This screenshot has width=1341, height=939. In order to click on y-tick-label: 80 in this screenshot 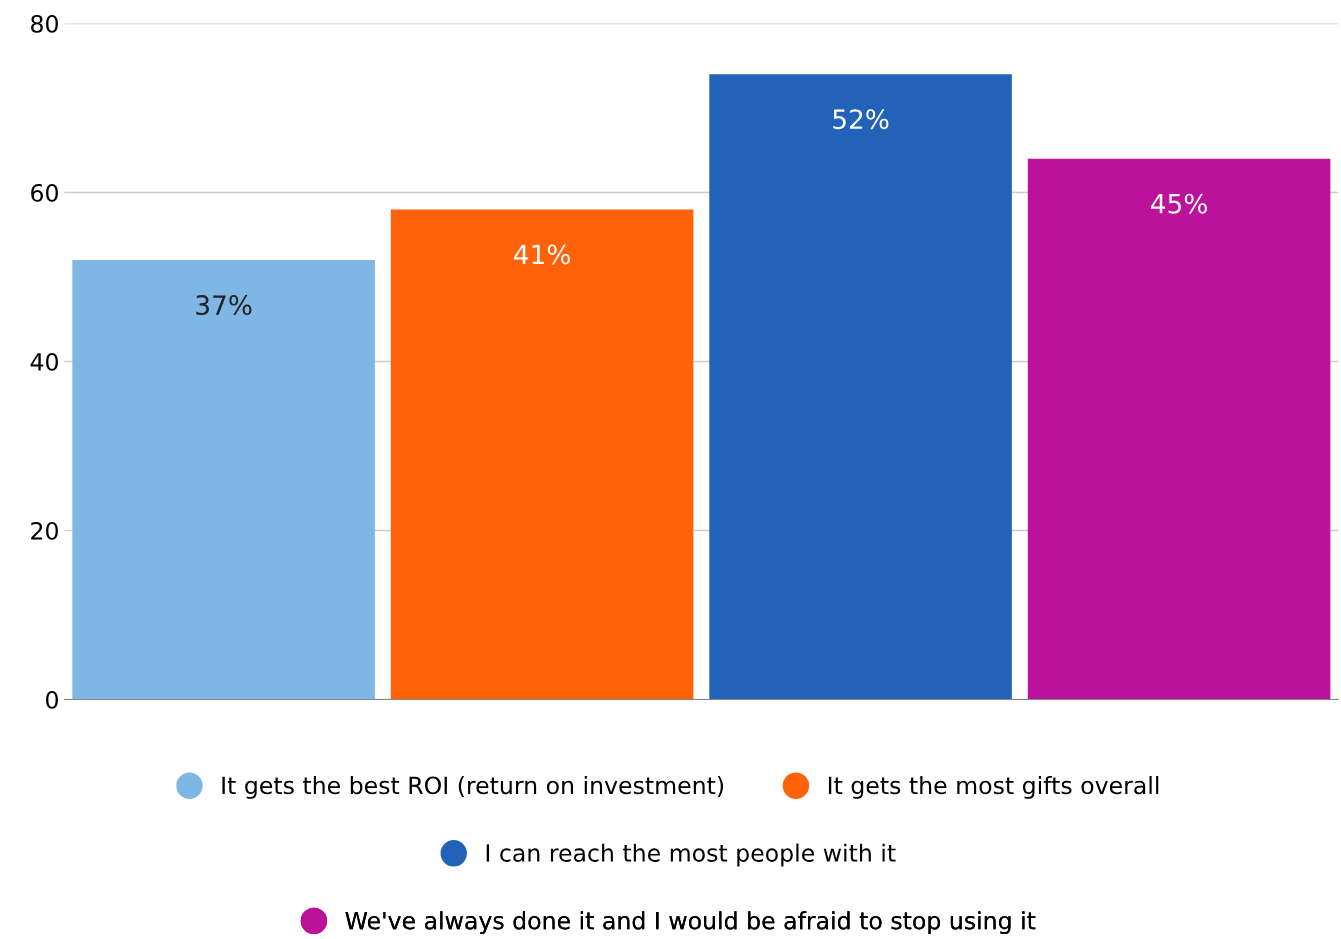, I will do `click(44, 23)`.